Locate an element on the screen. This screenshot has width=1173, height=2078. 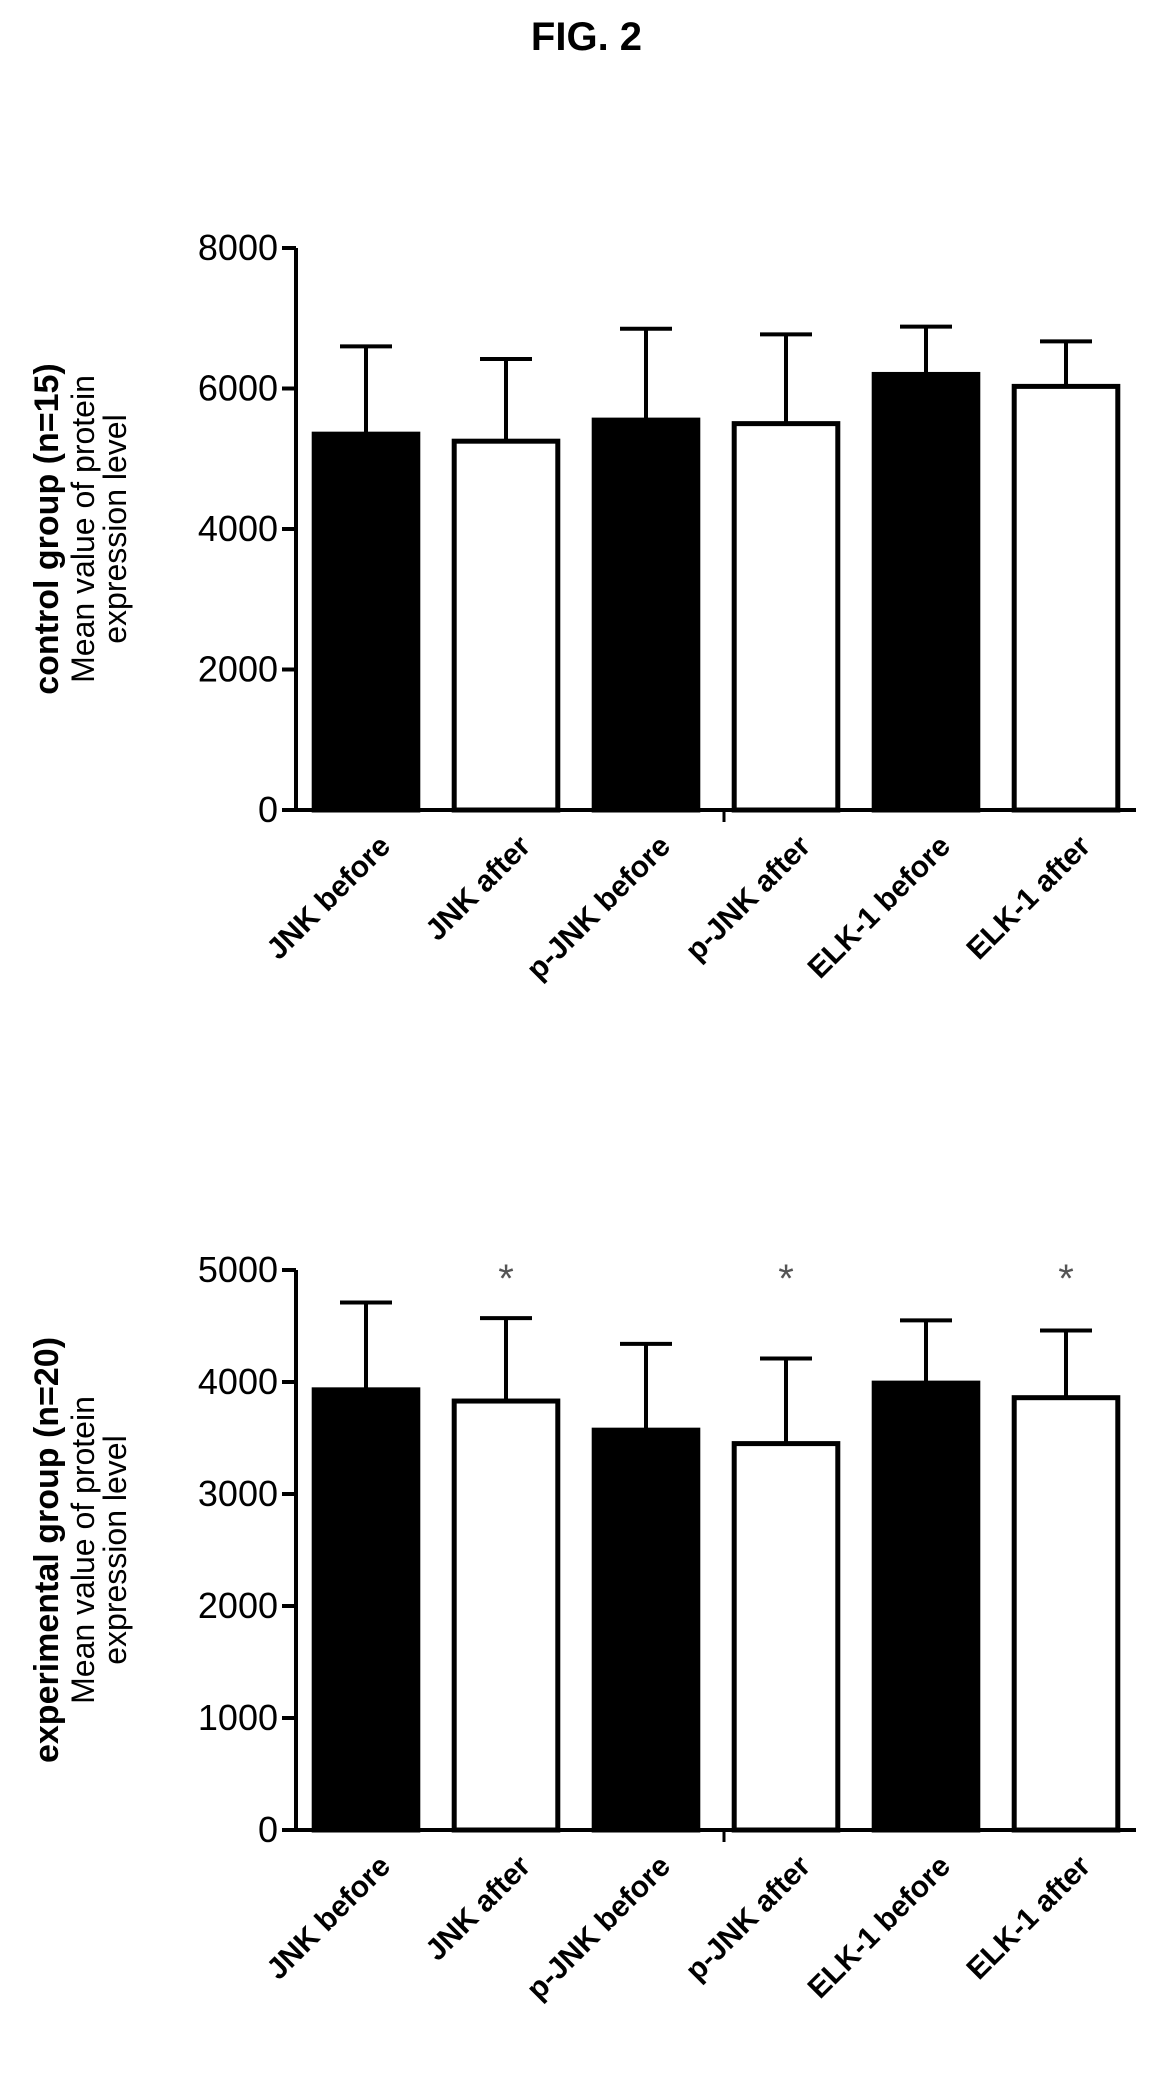
y-tick-label: 5000 is located at coordinates (238, 1269).